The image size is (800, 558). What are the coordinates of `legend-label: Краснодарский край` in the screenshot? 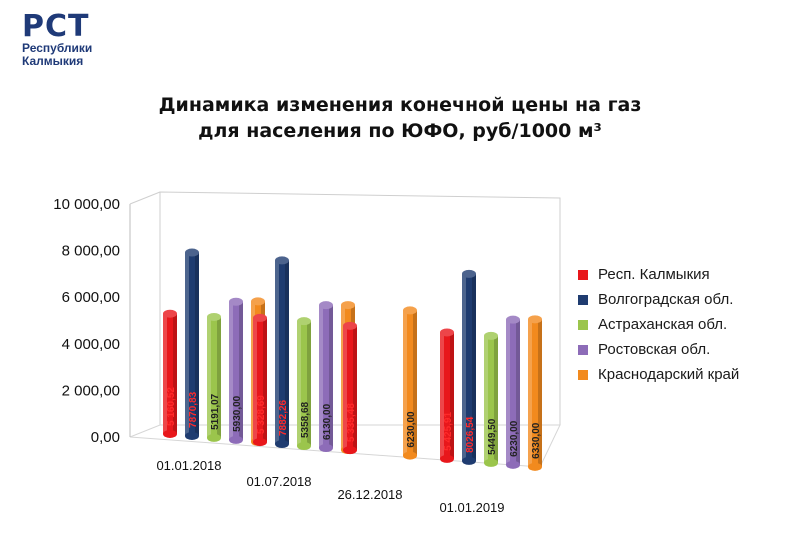 It's located at (669, 374).